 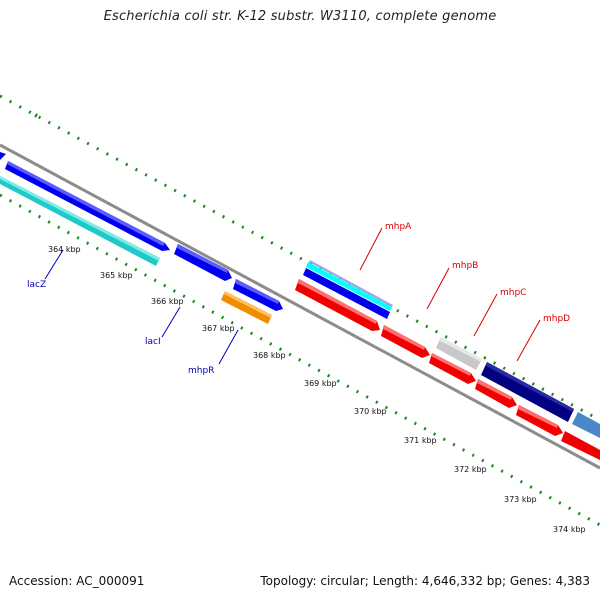 What do you see at coordinates (370, 411) in the screenshot?
I see `tick-label-370: 370 kbp` at bounding box center [370, 411].